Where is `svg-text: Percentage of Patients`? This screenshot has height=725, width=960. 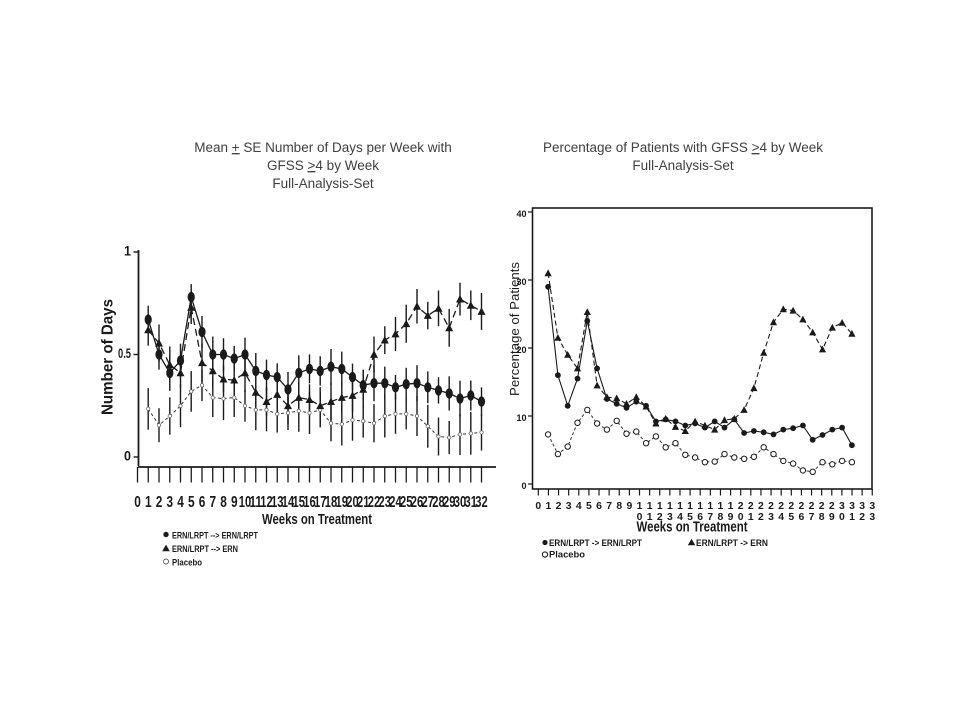 svg-text: Percentage of Patients is located at coordinates (514, 328).